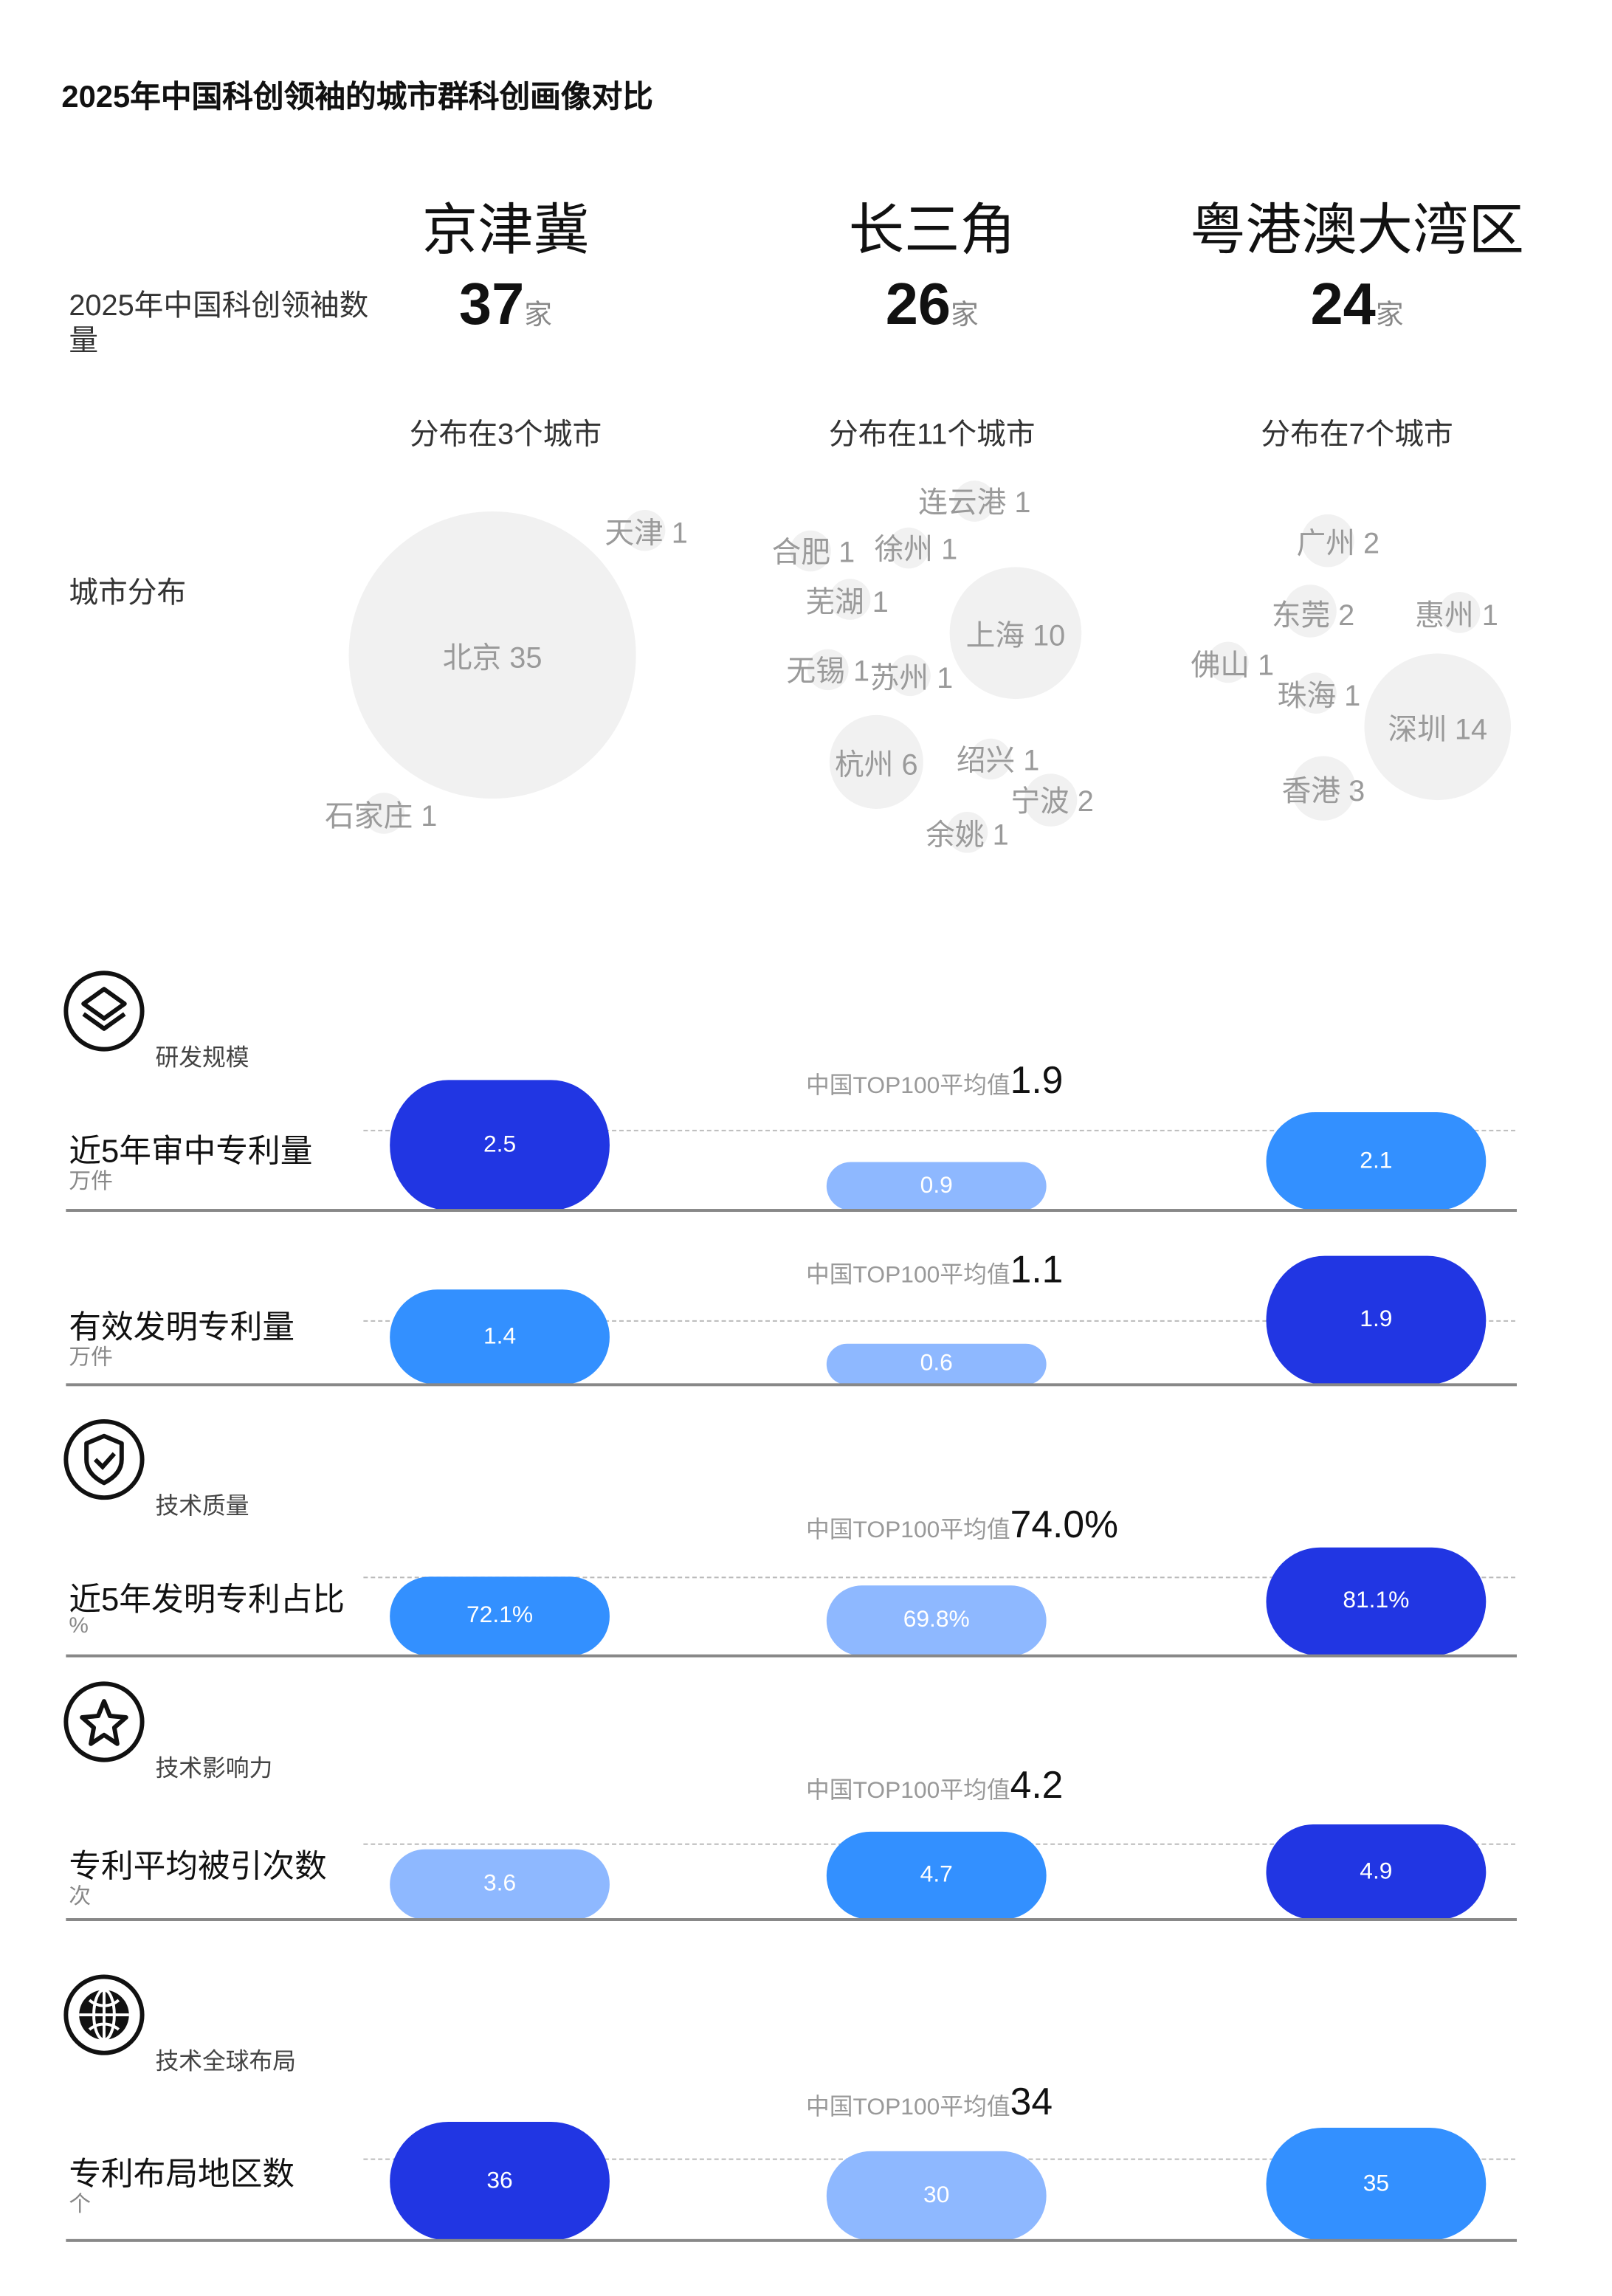  Describe the element at coordinates (936, 1187) in the screenshot. I see `metric-bar: 0.9` at that location.